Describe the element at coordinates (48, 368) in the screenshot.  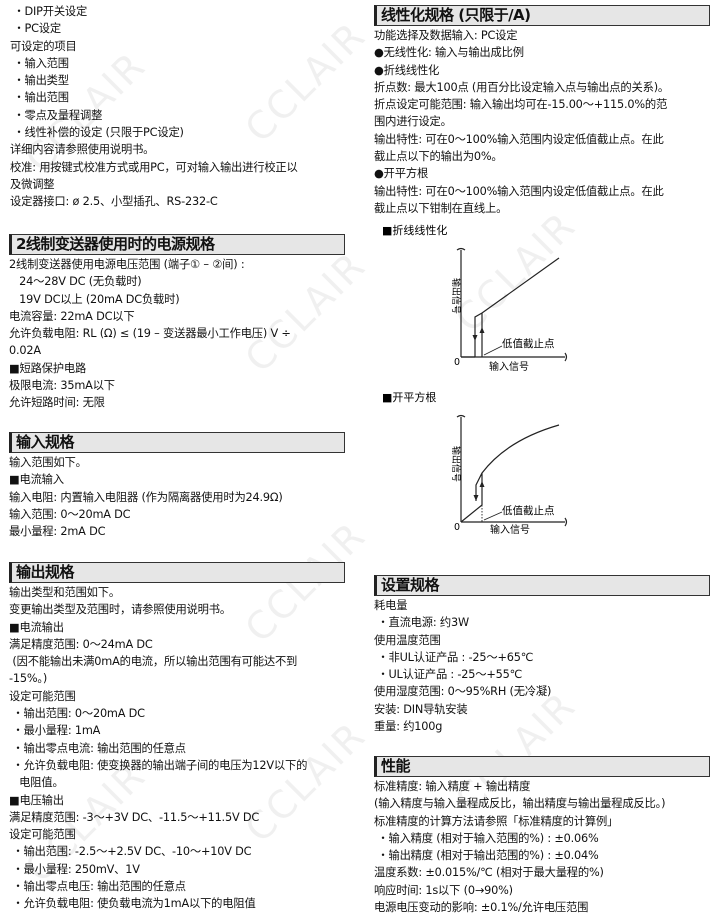
I see `text-line: ■短路保护电路` at that location.